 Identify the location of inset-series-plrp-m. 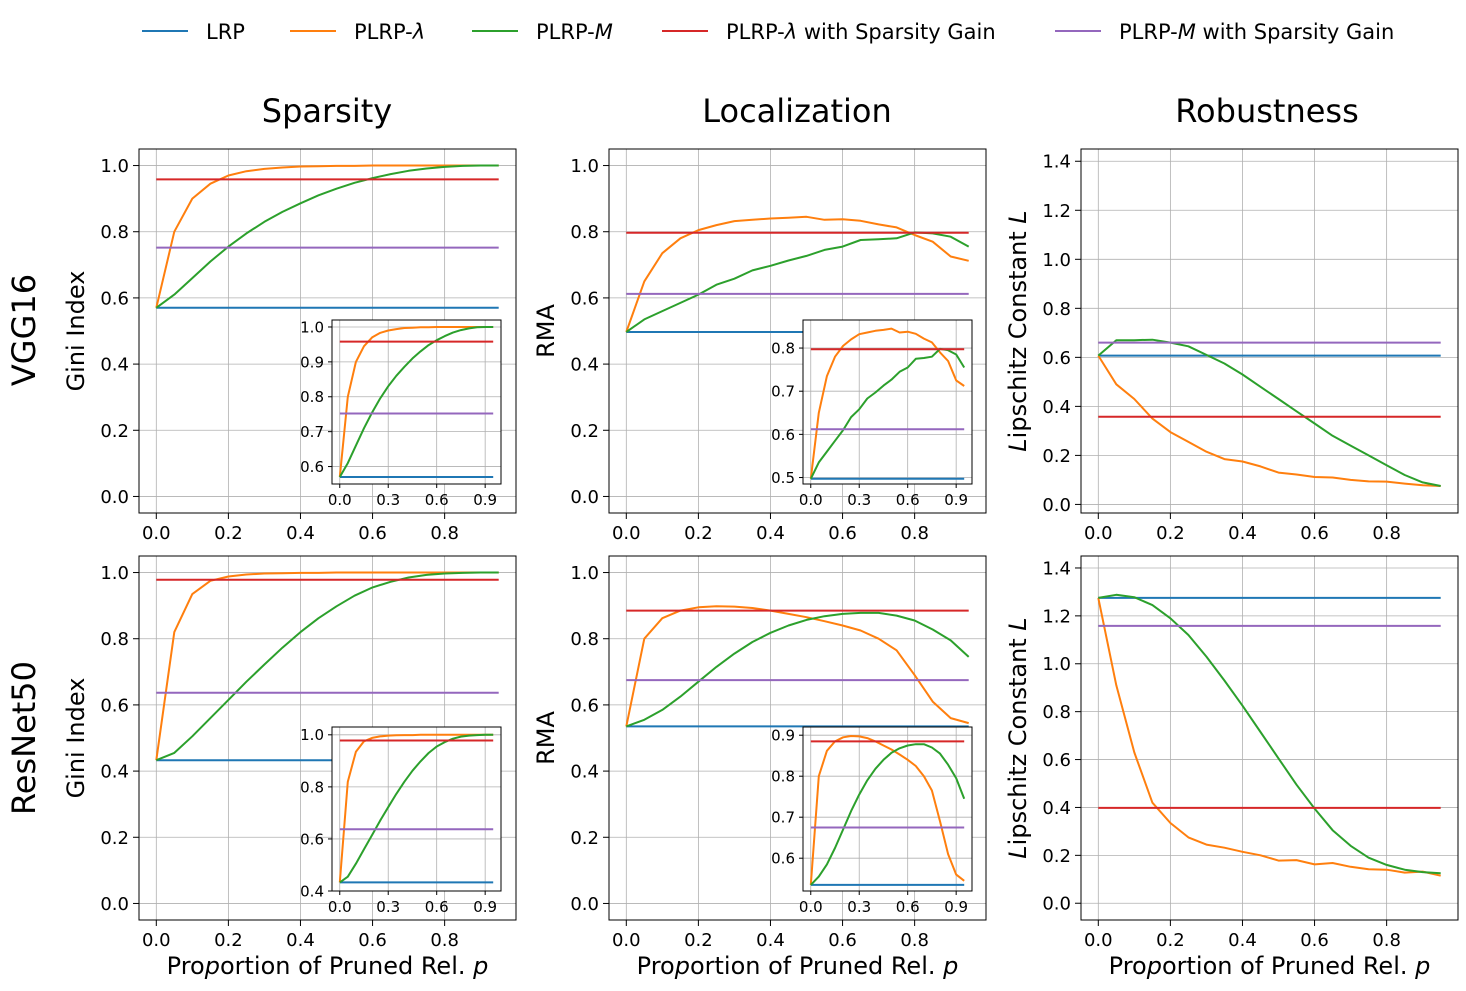
(416, 402).